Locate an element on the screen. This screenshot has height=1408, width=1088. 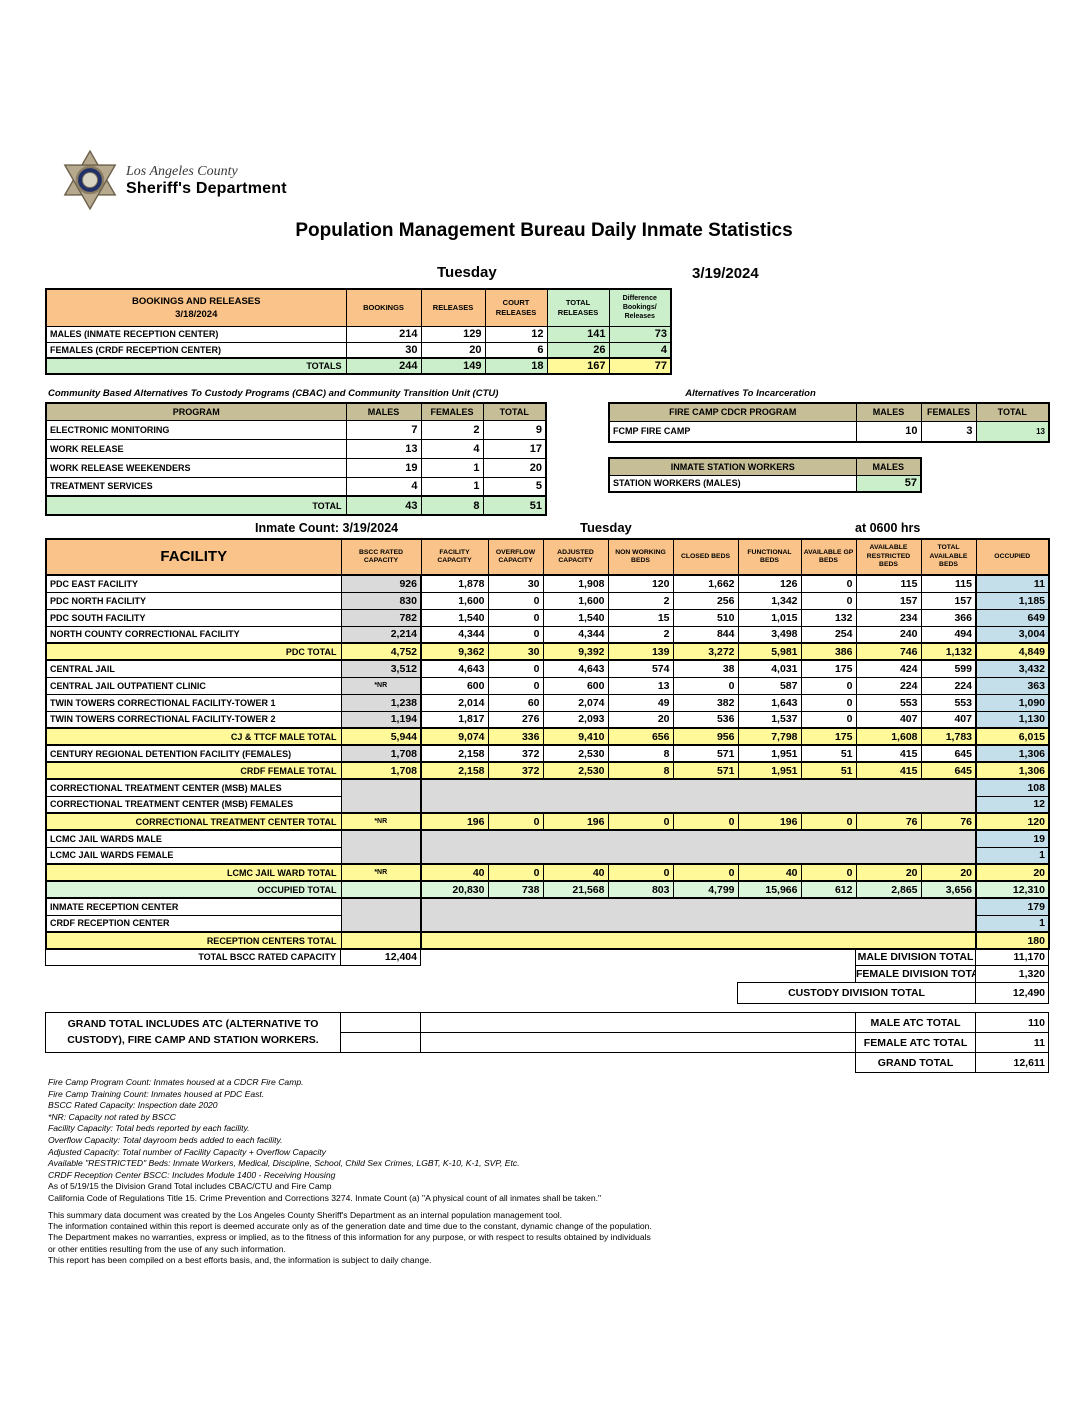
female-division-row: FEMALE DIVISION TOTAL 1,320 is located at coordinates (548, 974).